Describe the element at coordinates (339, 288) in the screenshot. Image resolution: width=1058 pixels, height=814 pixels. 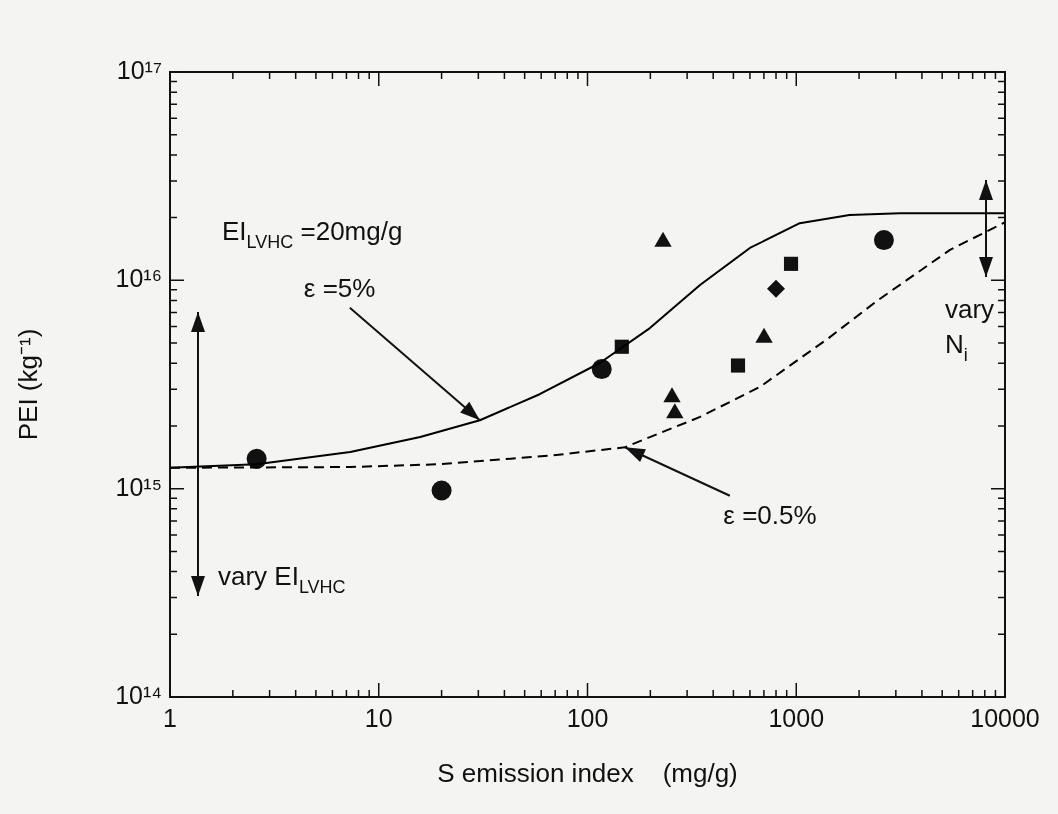
I see `annotation: ε =5%` at that location.